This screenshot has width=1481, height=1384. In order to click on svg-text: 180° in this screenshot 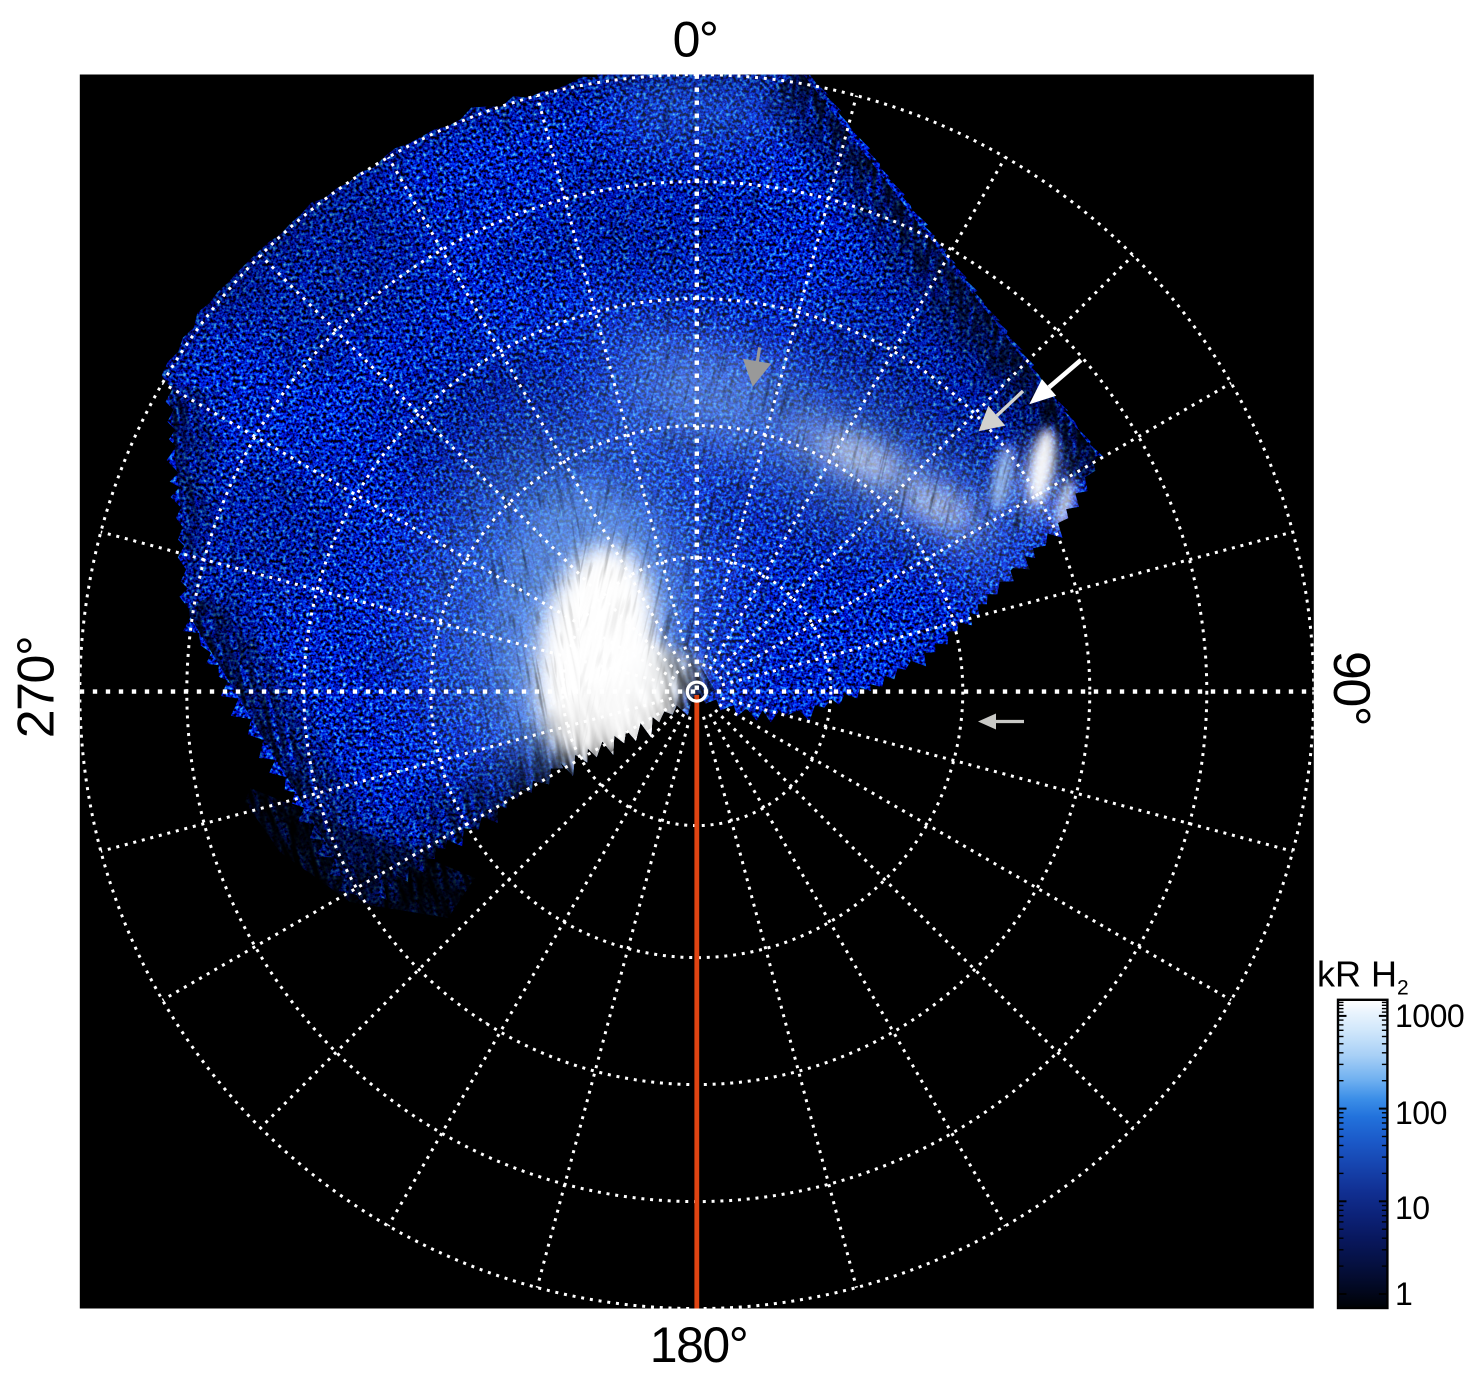, I will do `click(698, 1345)`.